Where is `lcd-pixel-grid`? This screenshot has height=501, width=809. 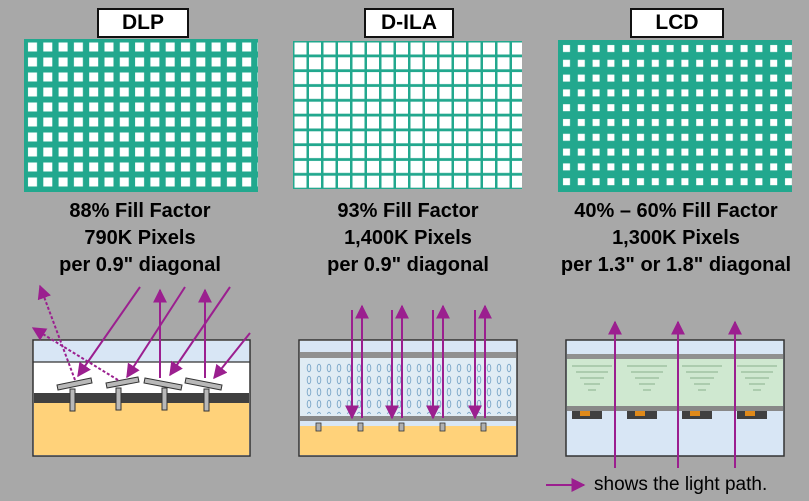
lcd-pixel-grid is located at coordinates (675, 116).